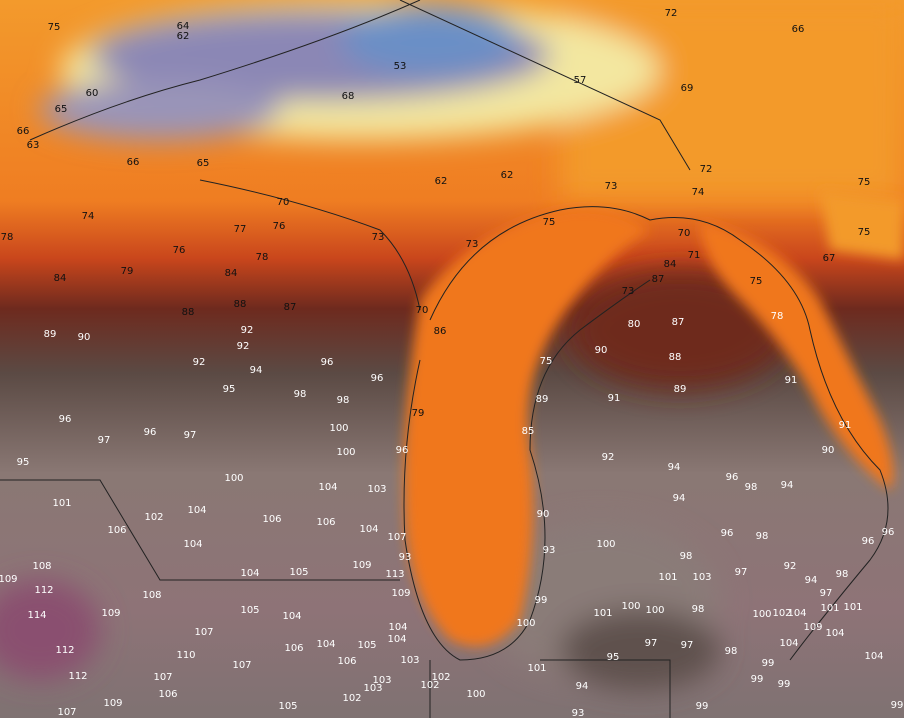 The image size is (904, 718). What do you see at coordinates (290, 307) in the screenshot?
I see `temperature-label: 87` at bounding box center [290, 307].